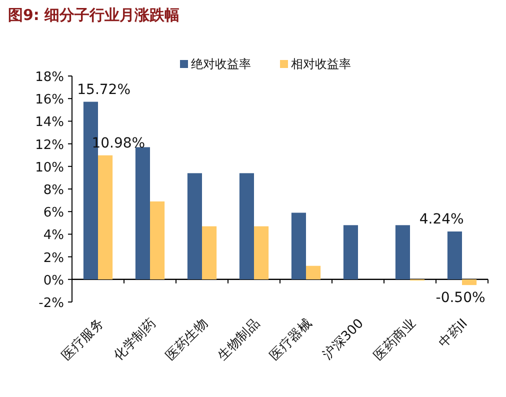 The width and height of the screenshot is (506, 397). I want to click on y-tick-label: 12%, so click(49, 145).